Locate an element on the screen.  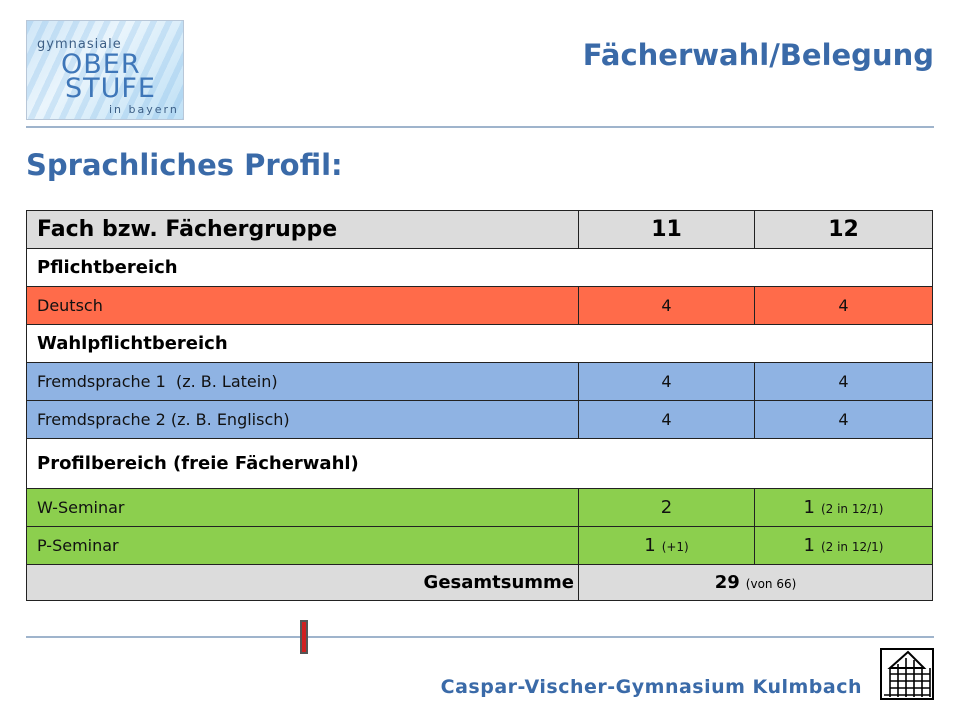
section-row-pflicht: Pflichtbereich is located at coordinates (479, 267).